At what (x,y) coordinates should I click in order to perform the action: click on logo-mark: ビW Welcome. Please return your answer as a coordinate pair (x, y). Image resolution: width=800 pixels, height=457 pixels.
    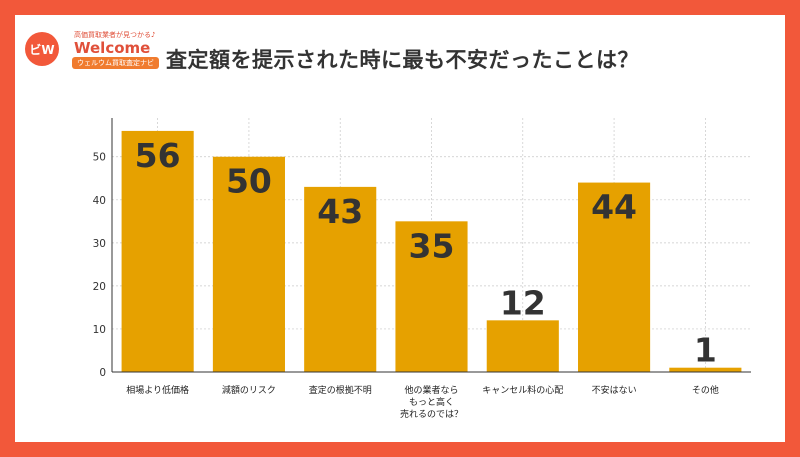
    Looking at the image, I should click on (87, 49).